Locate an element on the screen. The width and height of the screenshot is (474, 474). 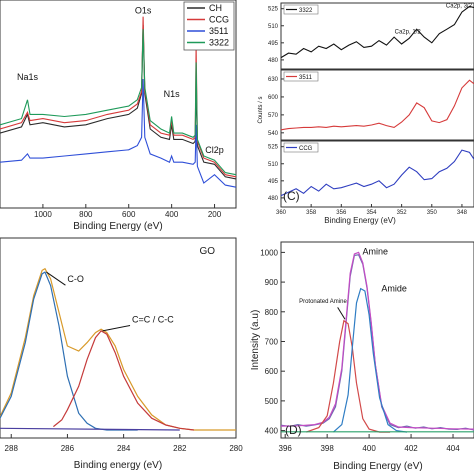
panel-a-legend-label: 3322 is located at coordinates (219, 43).